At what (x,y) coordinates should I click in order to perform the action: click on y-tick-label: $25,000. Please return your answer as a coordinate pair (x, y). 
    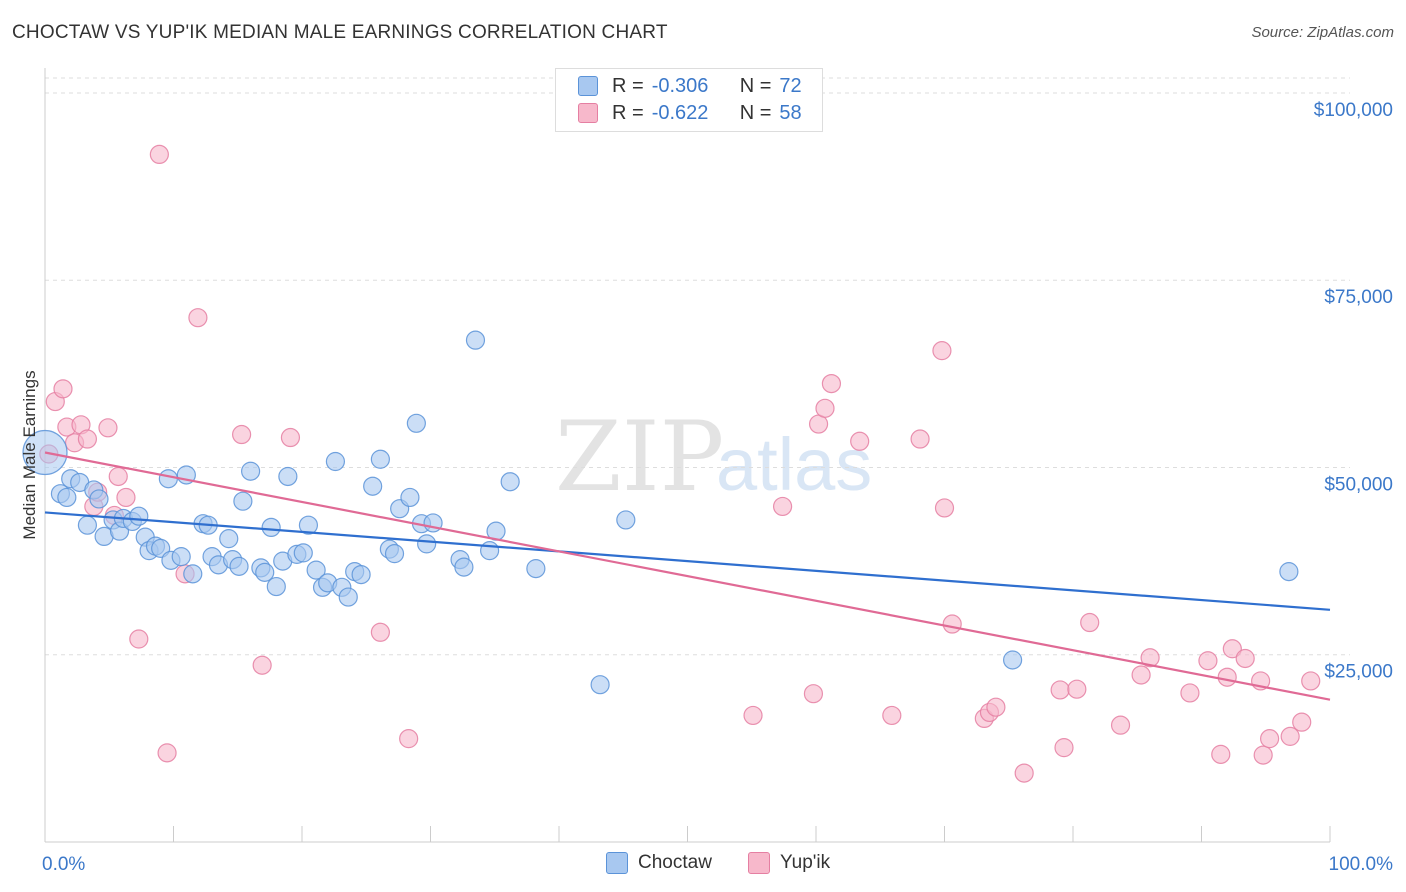
    Looking at the image, I should click on (1358, 672).